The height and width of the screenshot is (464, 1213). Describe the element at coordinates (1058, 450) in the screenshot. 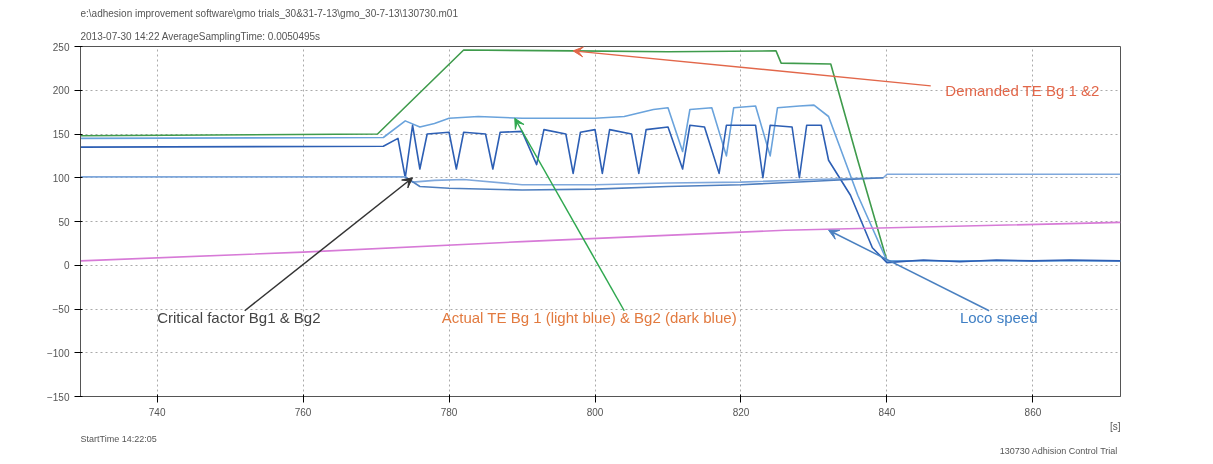

I see `text: 130730 Adhision Control Trial` at that location.